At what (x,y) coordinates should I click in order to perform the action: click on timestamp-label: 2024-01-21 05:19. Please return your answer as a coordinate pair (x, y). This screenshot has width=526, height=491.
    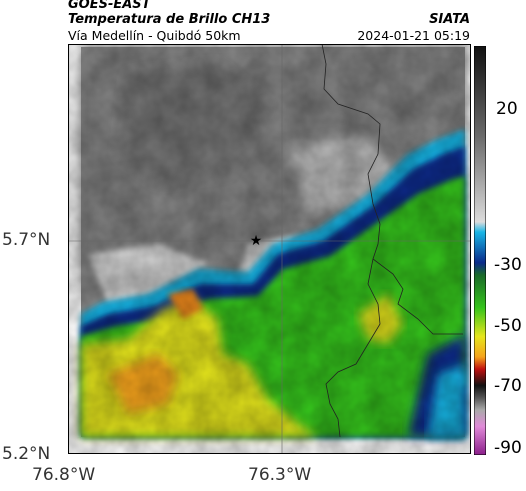
    Looking at the image, I should click on (413, 35).